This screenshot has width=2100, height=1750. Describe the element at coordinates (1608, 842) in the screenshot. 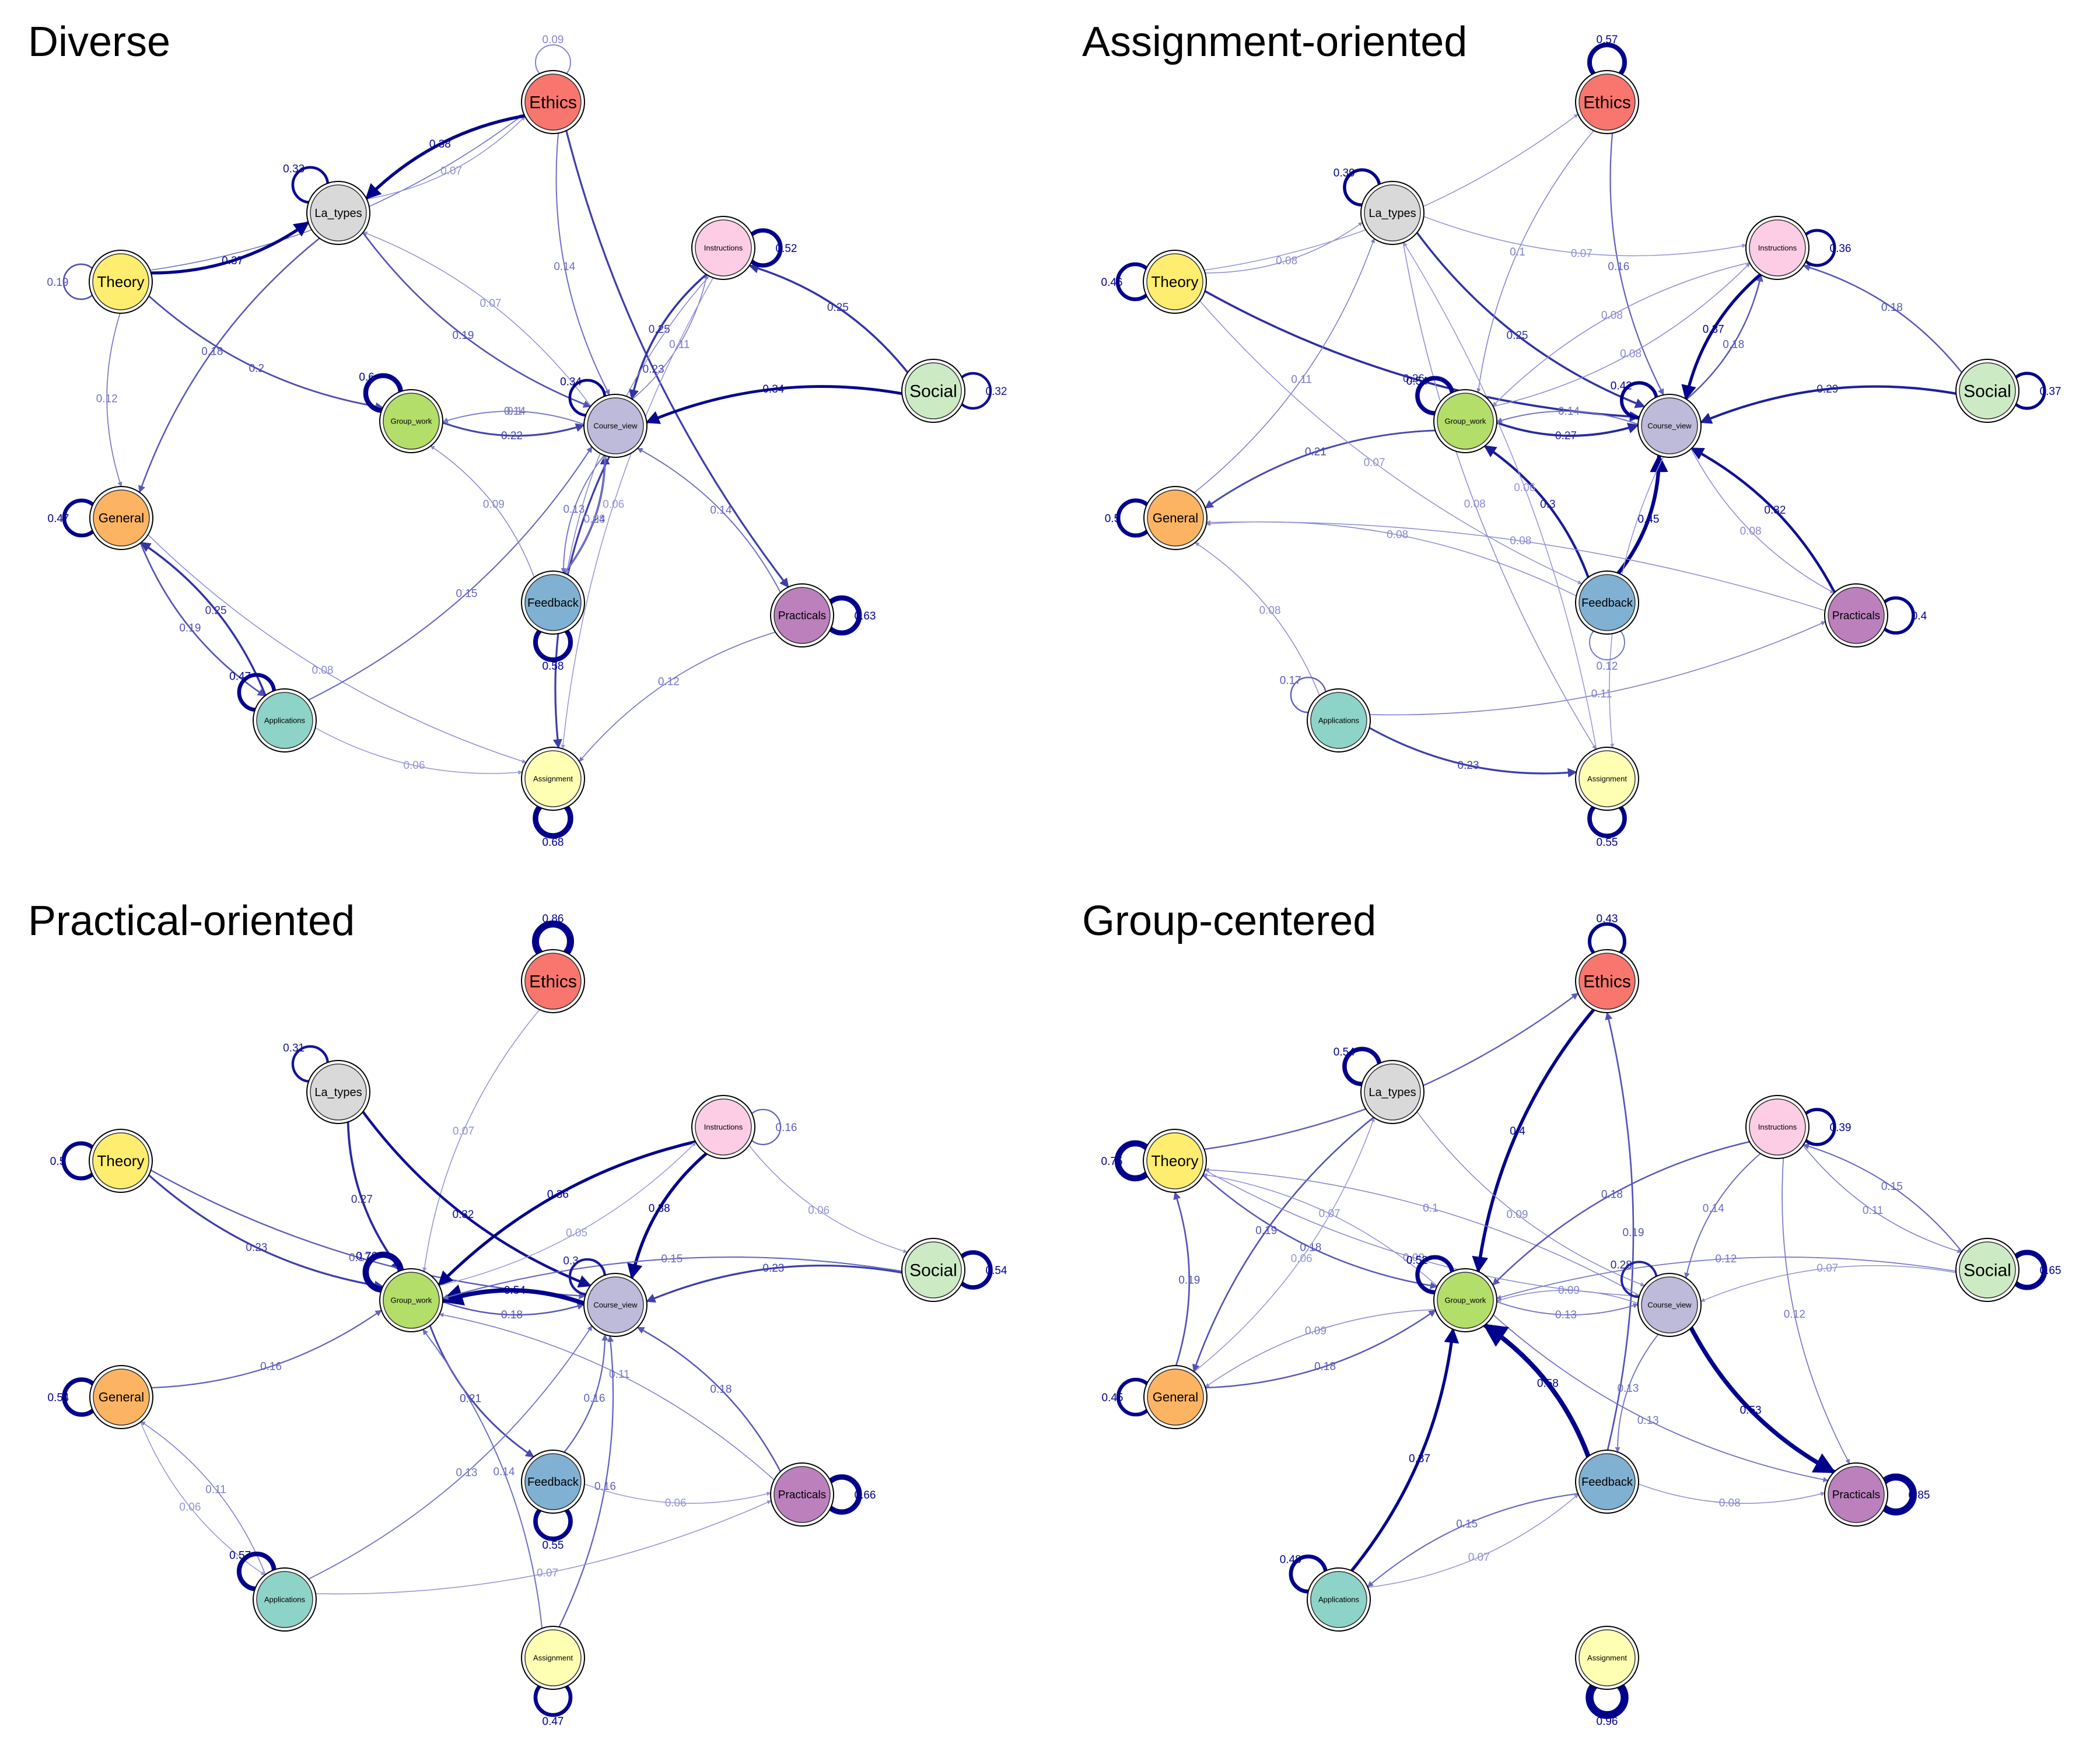

I see `self-loop-weight-label: 0.55` at that location.